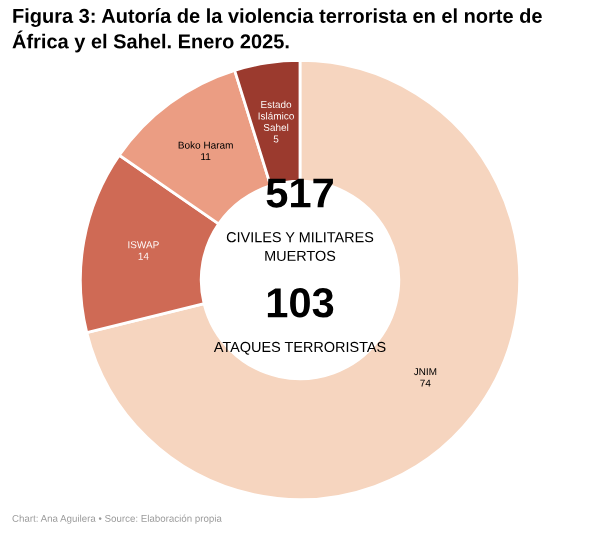  What do you see at coordinates (299, 193) in the screenshot?
I see `text: 517` at bounding box center [299, 193].